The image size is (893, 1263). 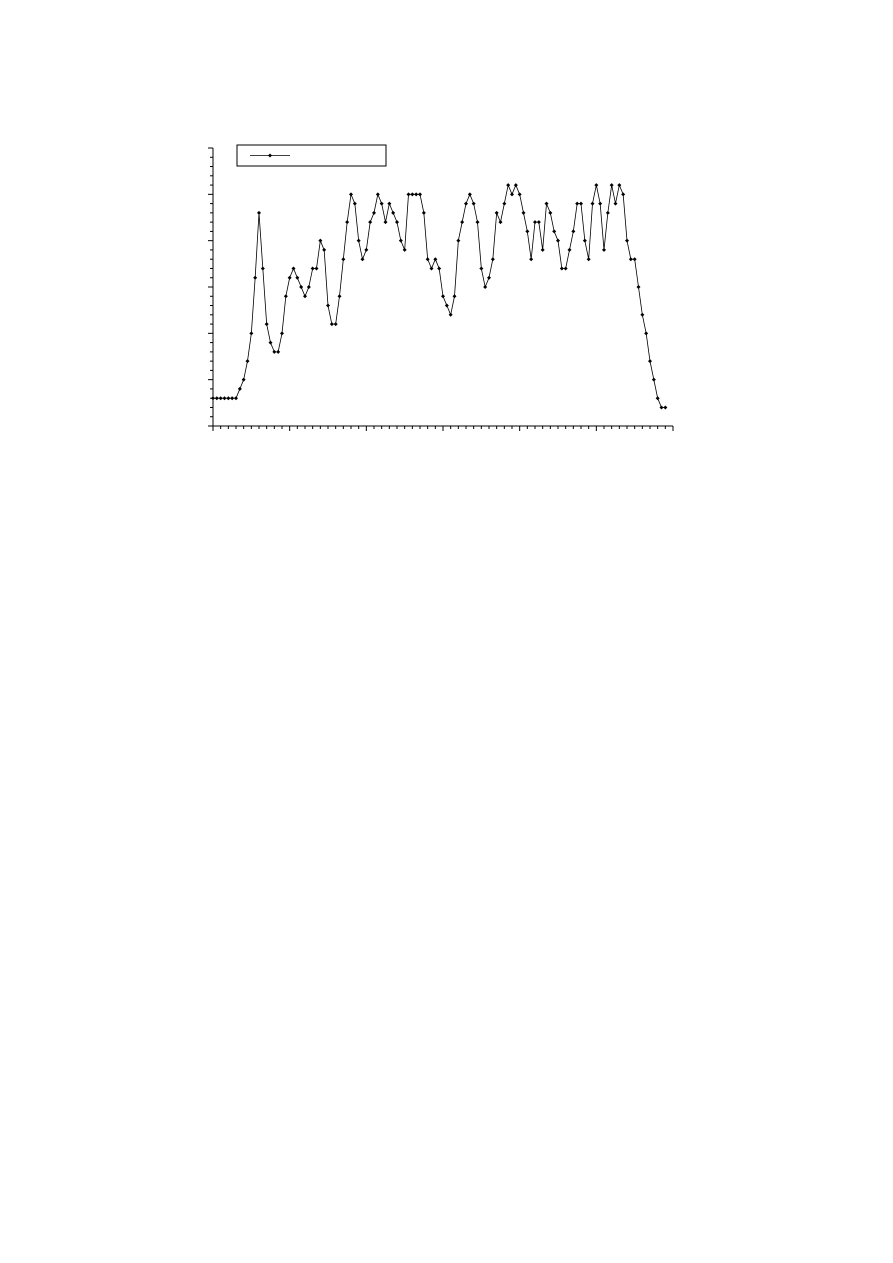 What do you see at coordinates (439, 295) in the screenshot?
I see `series-line` at bounding box center [439, 295].